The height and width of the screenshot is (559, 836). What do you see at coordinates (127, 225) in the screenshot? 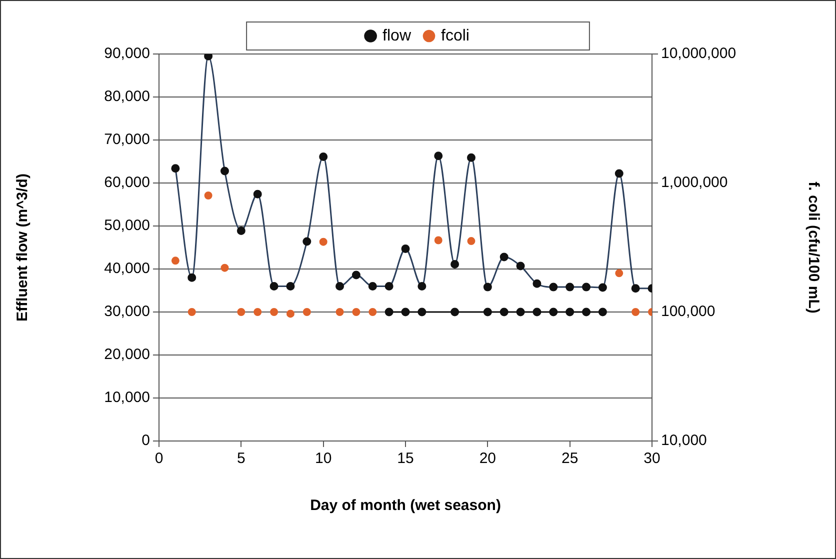
I see `y-tick-label: 50,000` at bounding box center [127, 225].